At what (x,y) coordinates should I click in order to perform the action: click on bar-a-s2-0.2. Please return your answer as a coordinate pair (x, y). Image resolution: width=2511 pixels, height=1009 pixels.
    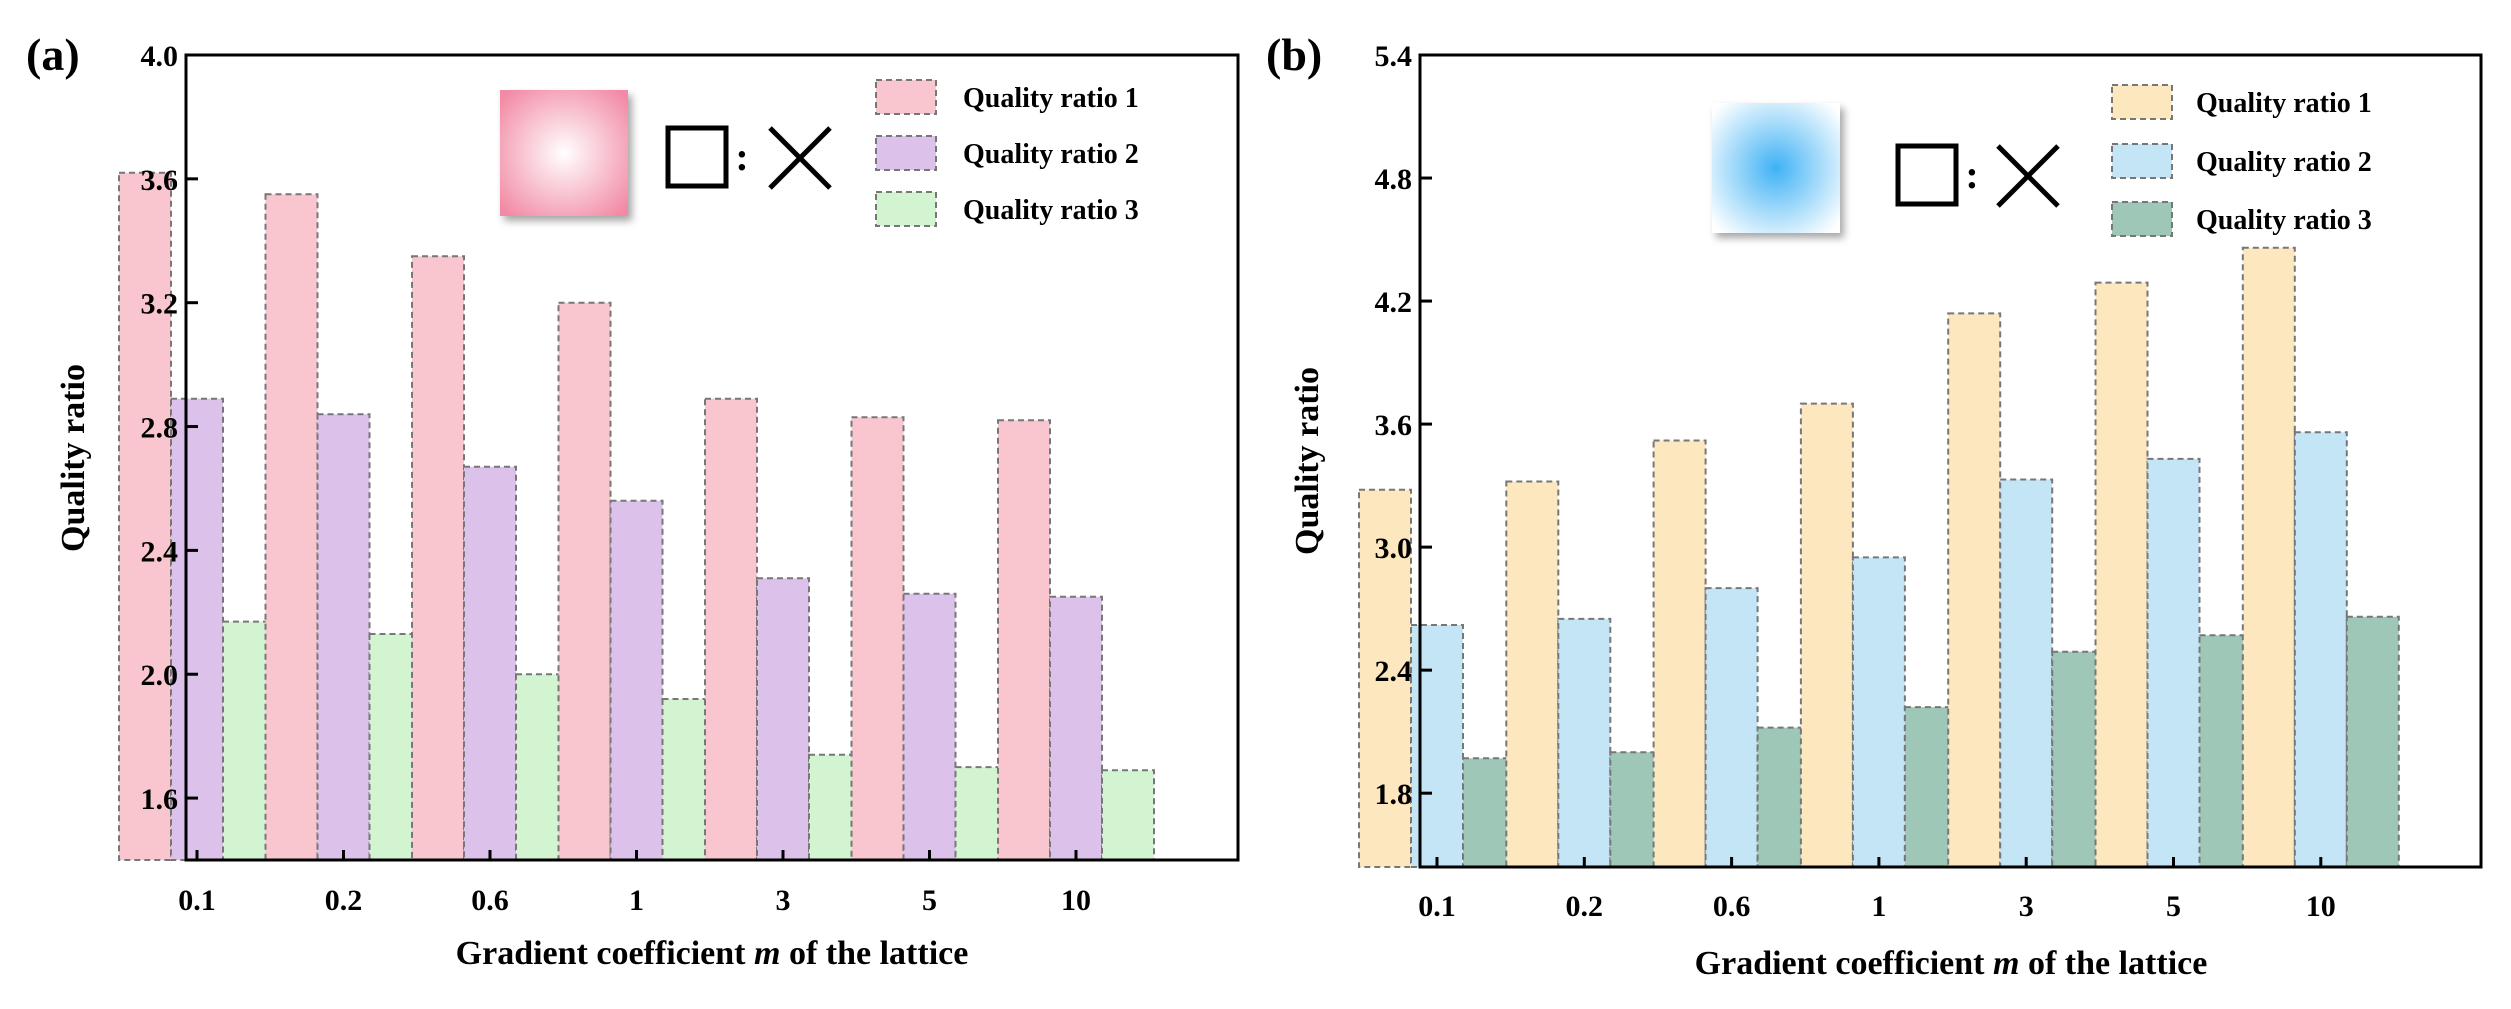
    Looking at the image, I should click on (343, 637).